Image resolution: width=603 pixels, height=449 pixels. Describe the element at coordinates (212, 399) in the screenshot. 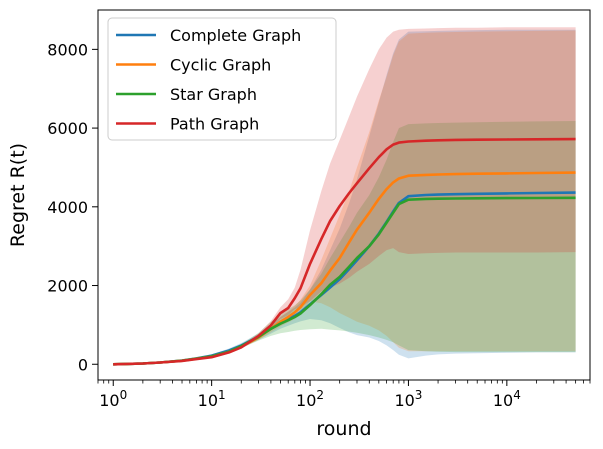

I see `x-tick-label: 10¹` at that location.